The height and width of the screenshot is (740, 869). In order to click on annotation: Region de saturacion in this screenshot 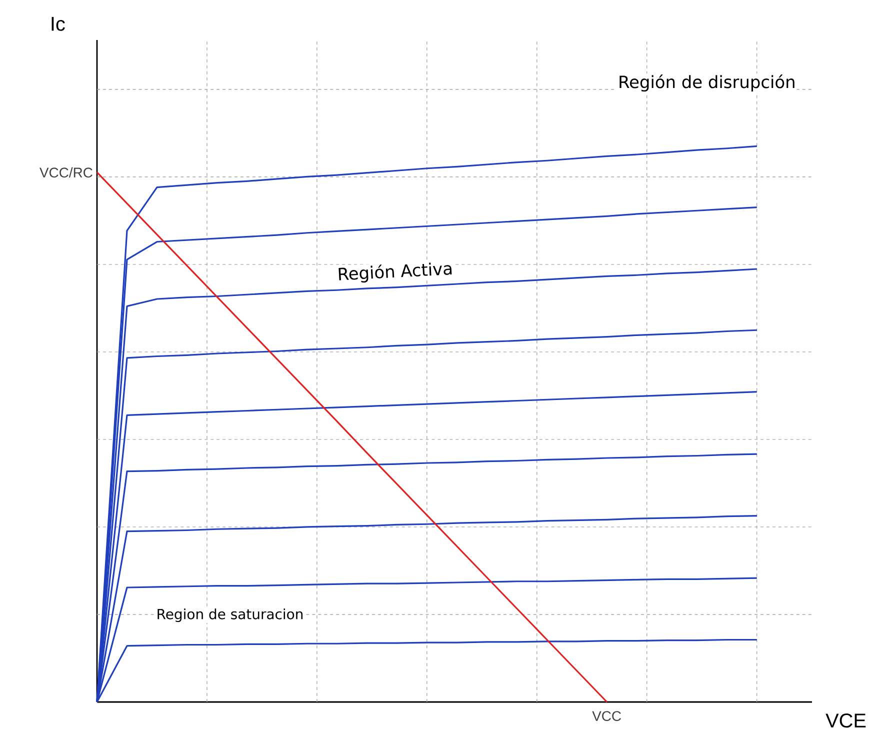, I will do `click(230, 615)`.